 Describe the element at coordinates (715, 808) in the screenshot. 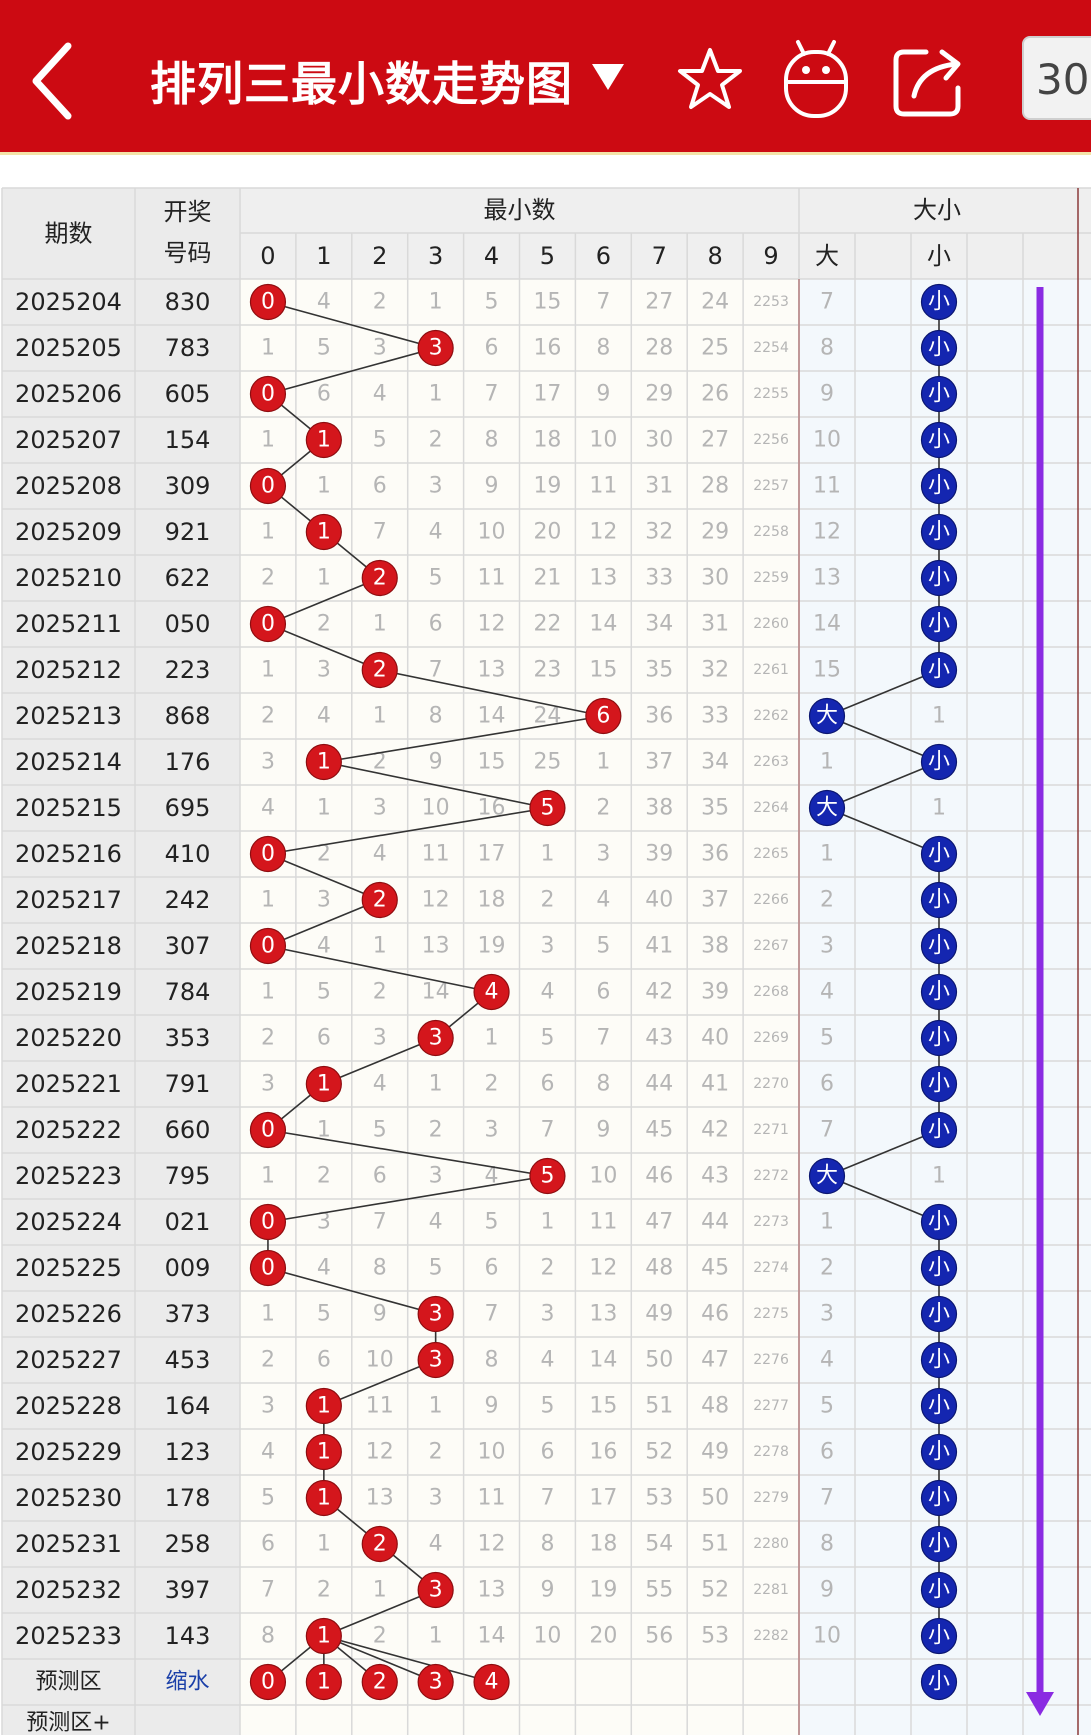

I see `omission-cell: 35` at that location.